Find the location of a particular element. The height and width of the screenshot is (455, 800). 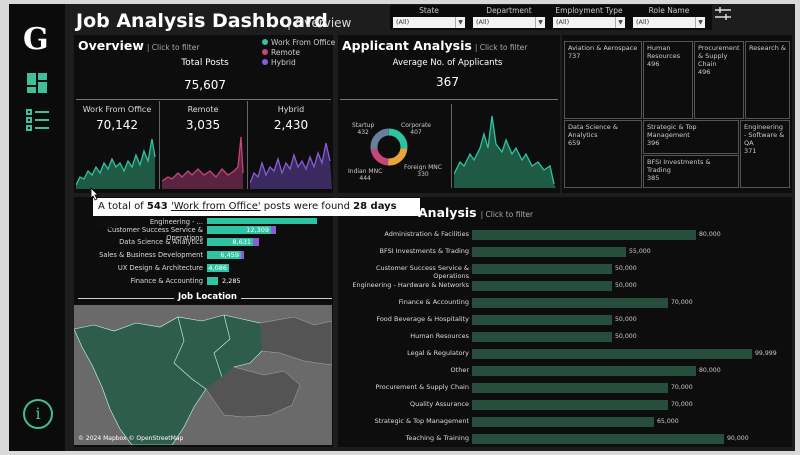

state-select: (All) ▼ is located at coordinates (429, 22).